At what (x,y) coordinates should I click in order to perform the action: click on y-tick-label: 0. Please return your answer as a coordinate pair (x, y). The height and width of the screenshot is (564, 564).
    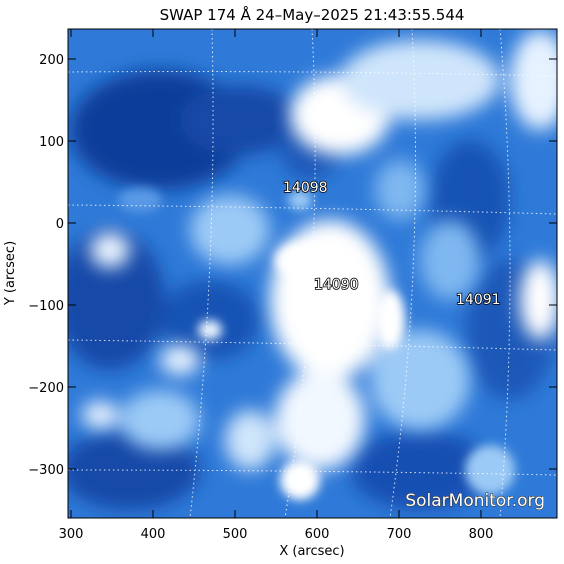
    Looking at the image, I should click on (60, 224).